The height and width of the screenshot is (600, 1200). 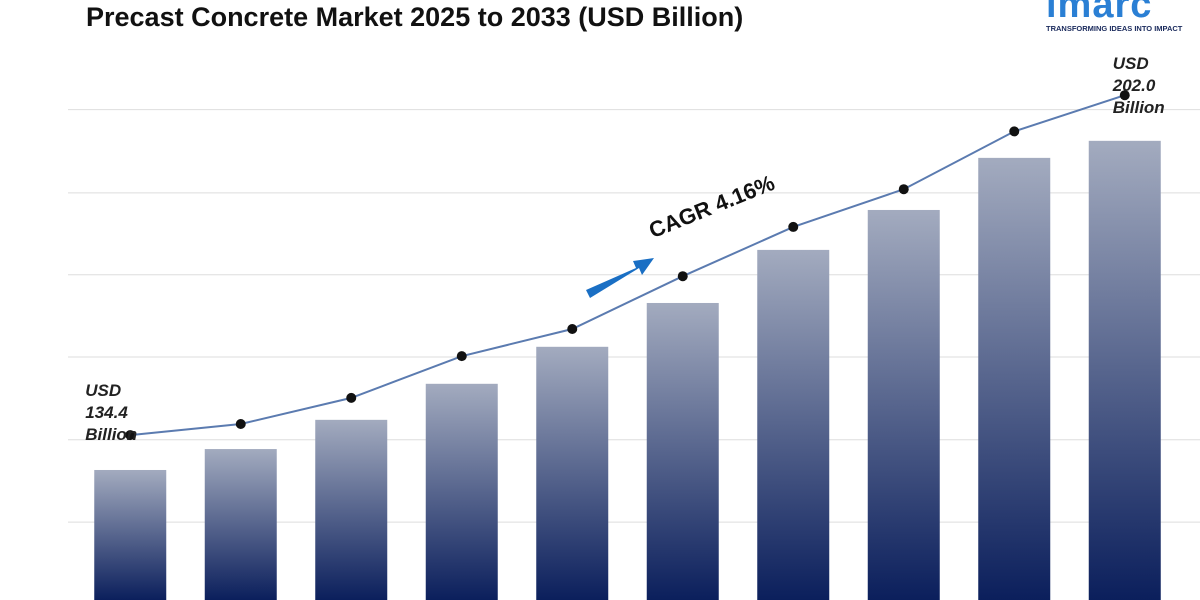 What do you see at coordinates (1138, 86) in the screenshot?
I see `value-label: USD 202.0 Billion` at bounding box center [1138, 86].